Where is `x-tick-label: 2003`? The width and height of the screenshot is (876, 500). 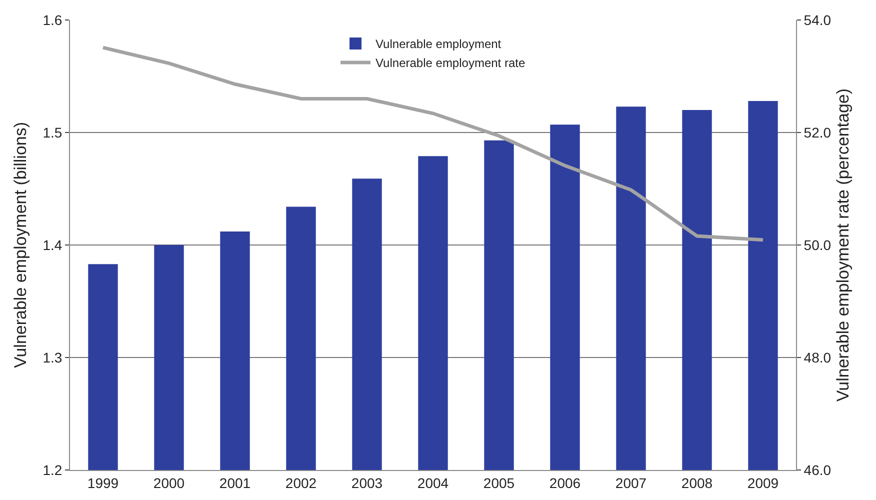 x-tick-label: 2003 is located at coordinates (367, 482).